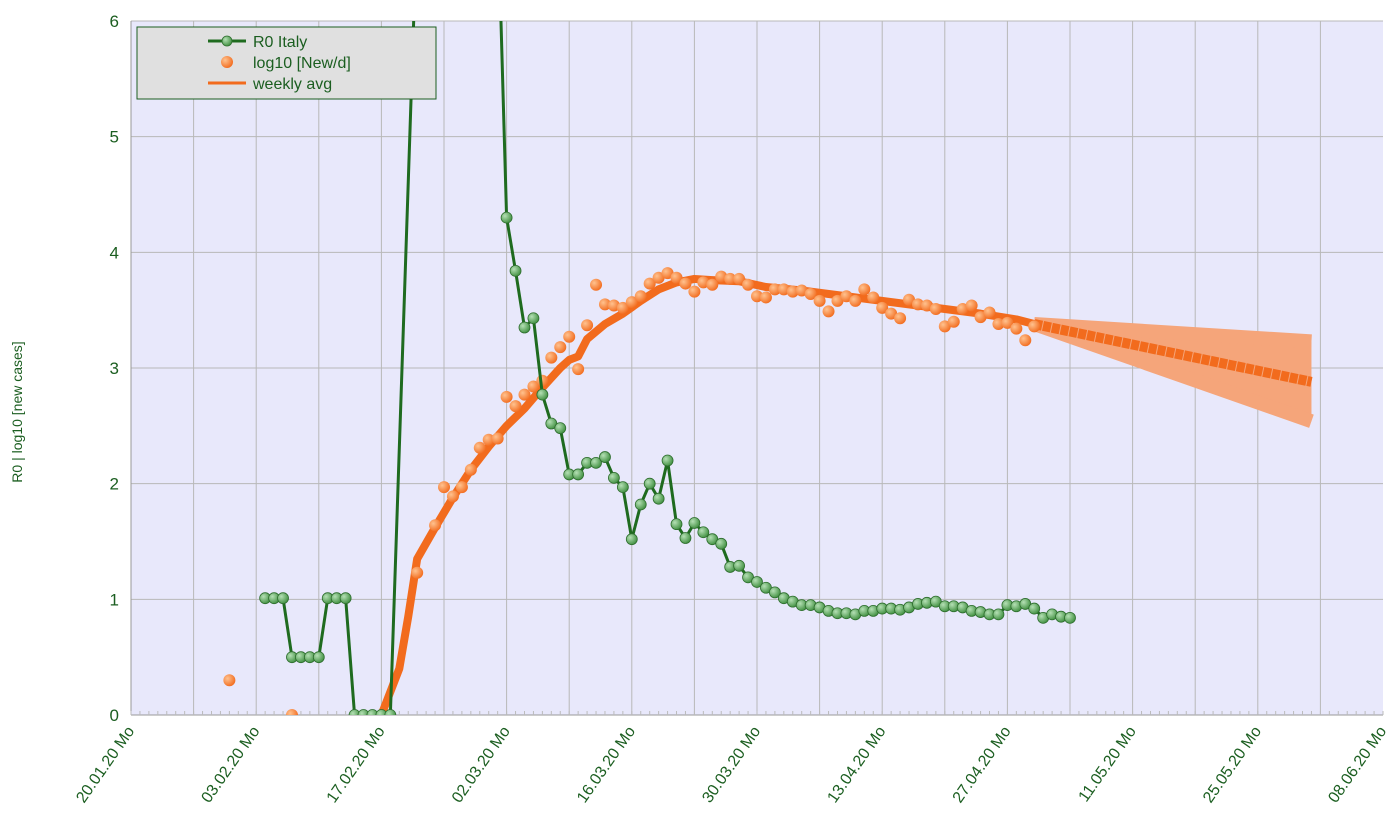 The image size is (1400, 830). I want to click on y-tick-label: 6, so click(114, 21).